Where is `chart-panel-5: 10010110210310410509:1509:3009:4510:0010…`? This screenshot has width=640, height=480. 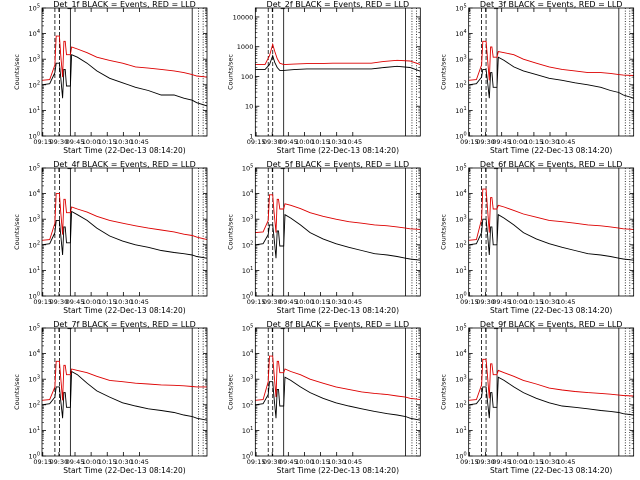
chart-panel-5: 10010110210310410509:1509:3009:4510:0010… is located at coordinates (323, 237).